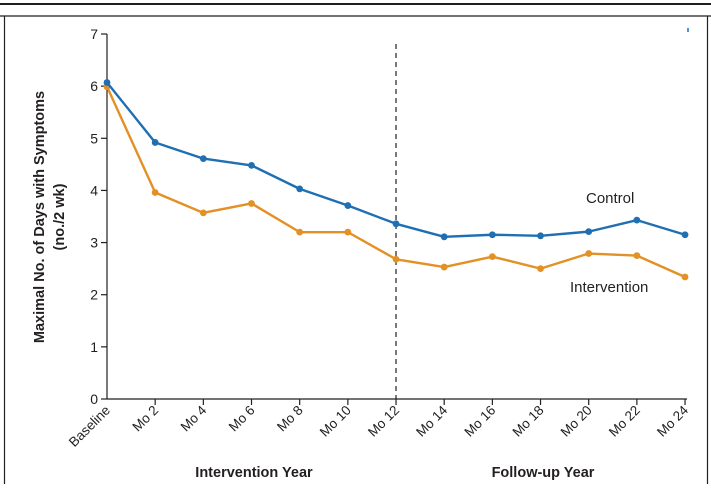 This screenshot has height=489, width=711. Describe the element at coordinates (672, 420) in the screenshot. I see `x-tick-label-12: Mo 24` at that location.